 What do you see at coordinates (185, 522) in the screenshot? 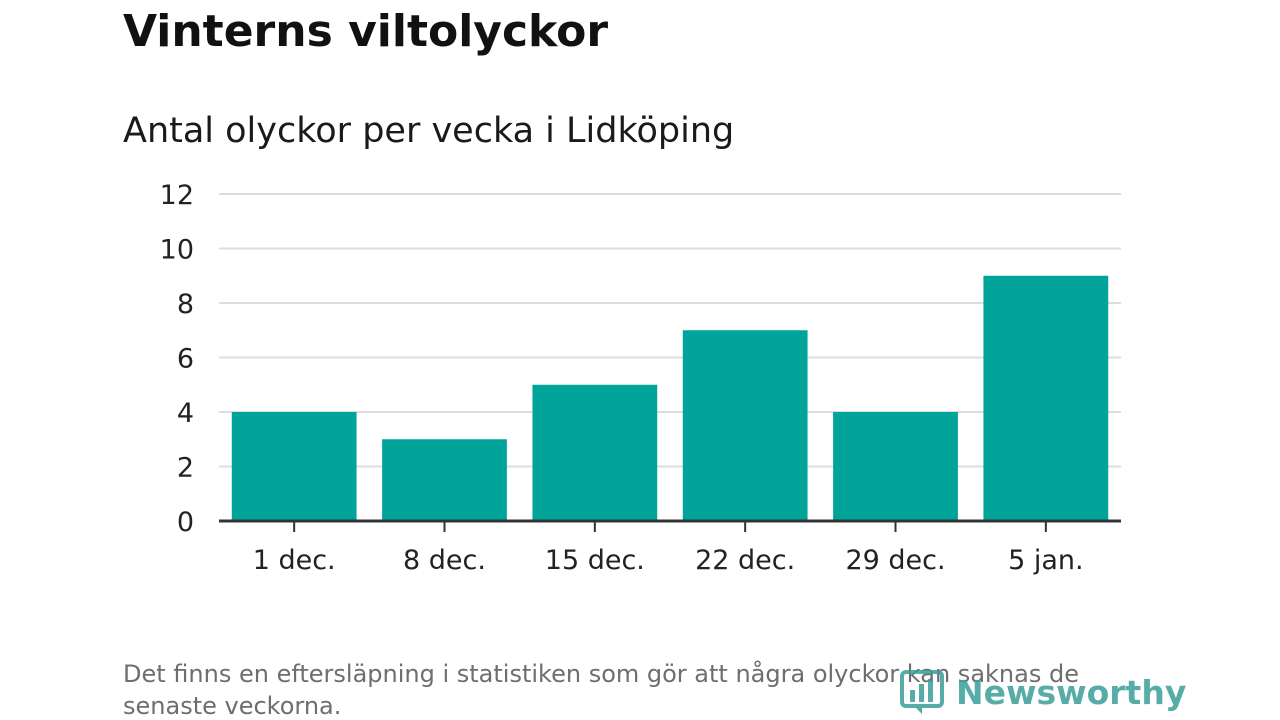
I see `y-tick-label: 0` at bounding box center [185, 522].